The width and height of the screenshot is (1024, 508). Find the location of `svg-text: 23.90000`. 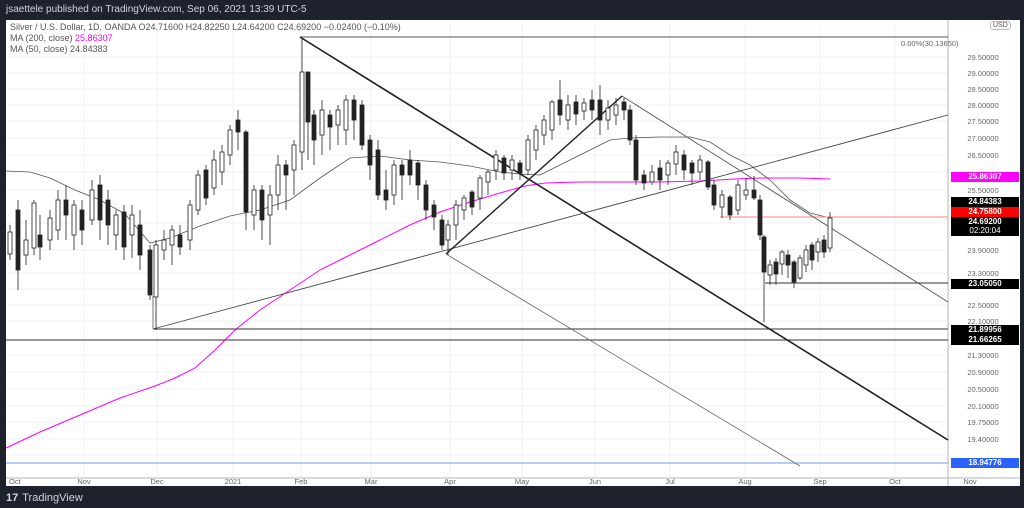

svg-text: 23.90000 is located at coordinates (982, 250).